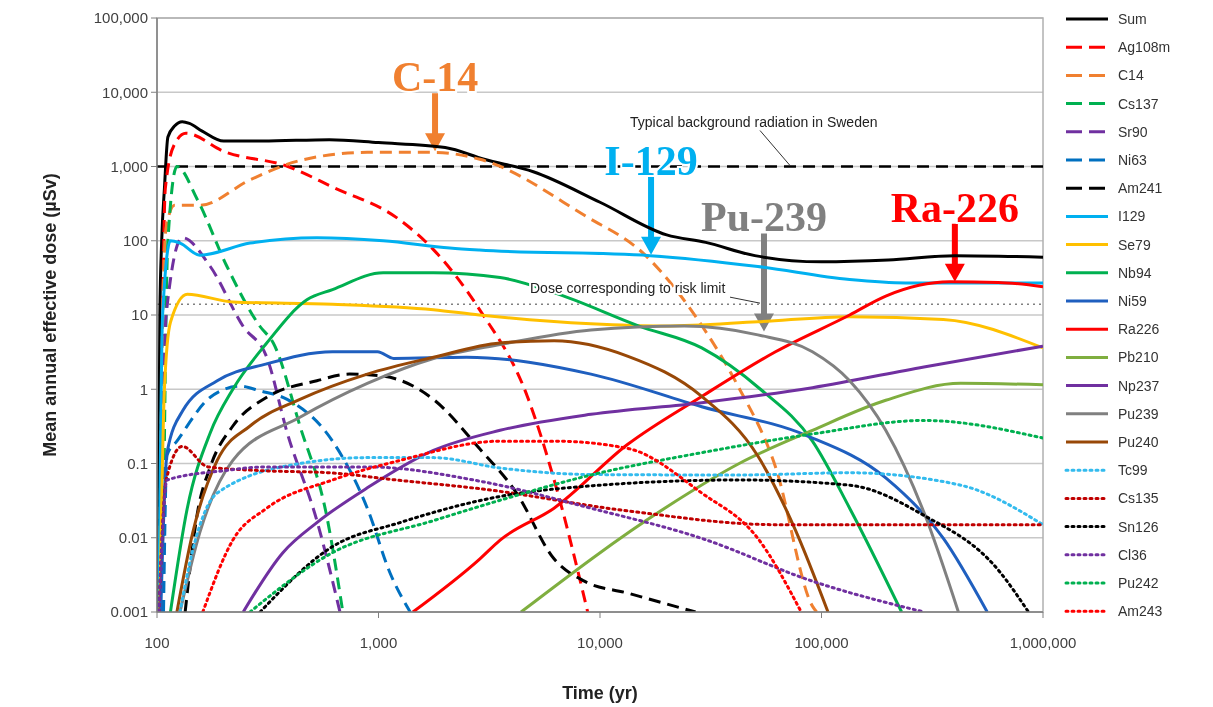 Image resolution: width=1213 pixels, height=707 pixels. Describe the element at coordinates (50, 315) in the screenshot. I see `y-axis-title: Mean annual effective dose (µSv)` at that location.